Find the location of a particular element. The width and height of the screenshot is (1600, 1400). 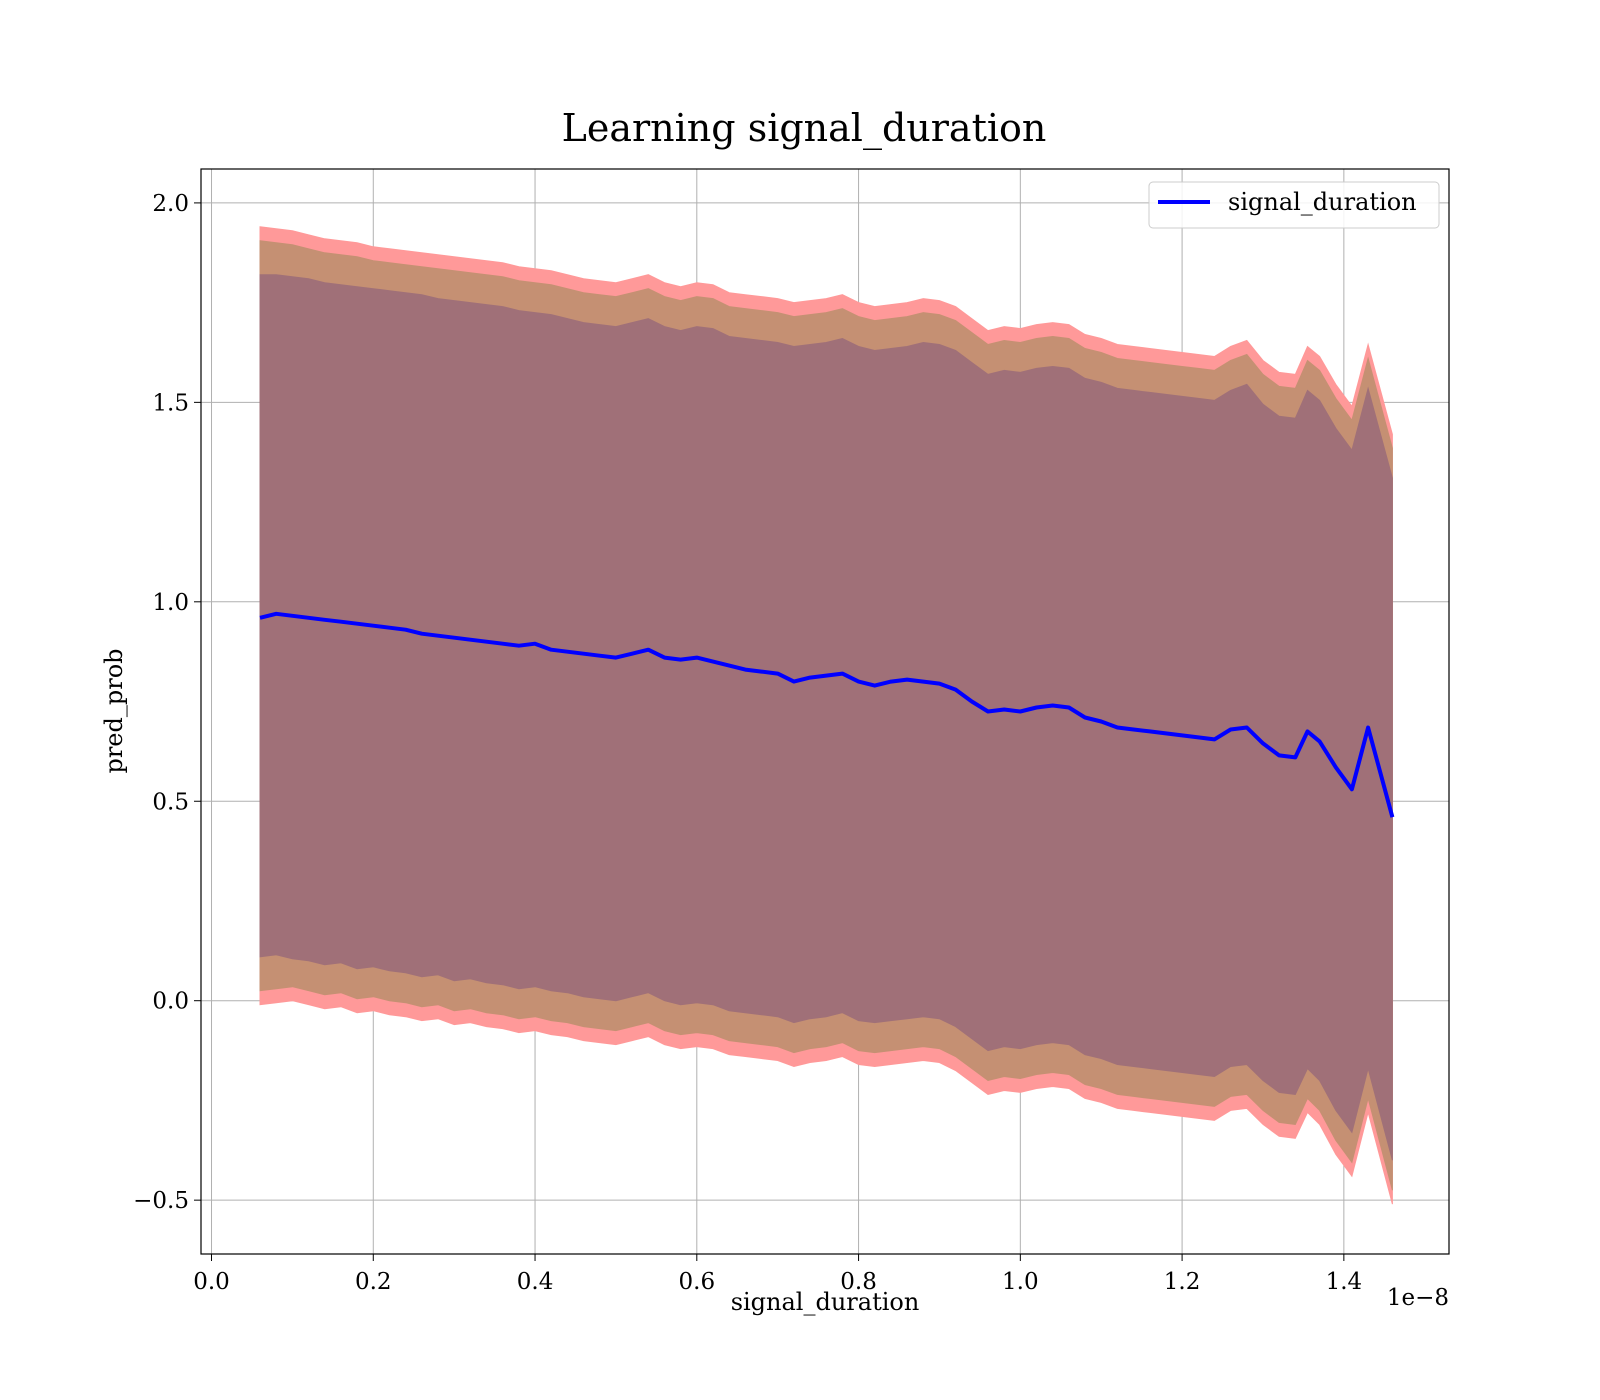

x-tick-label: 0.4 is located at coordinates (535, 1282).